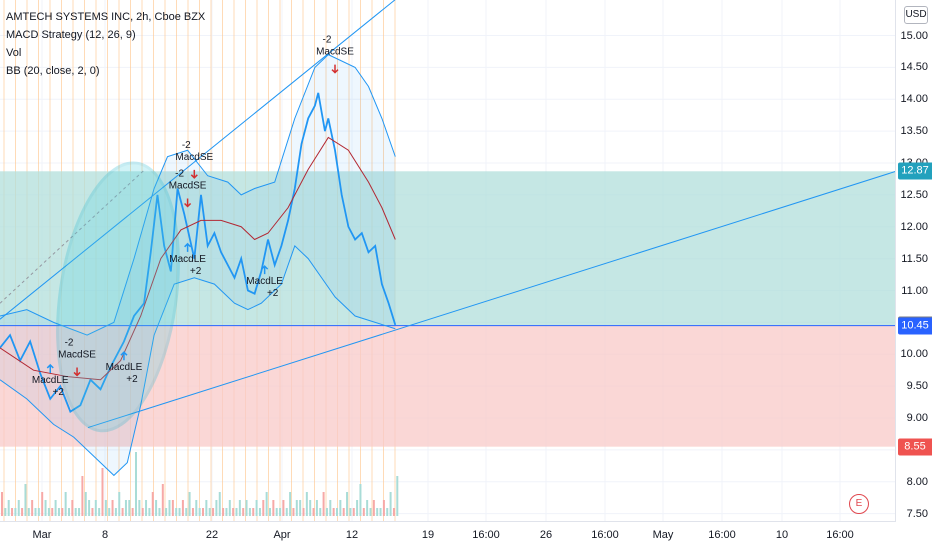 The height and width of the screenshot is (550, 932). What do you see at coordinates (282, 535) in the screenshot?
I see `time-tick: Apr` at bounding box center [282, 535].